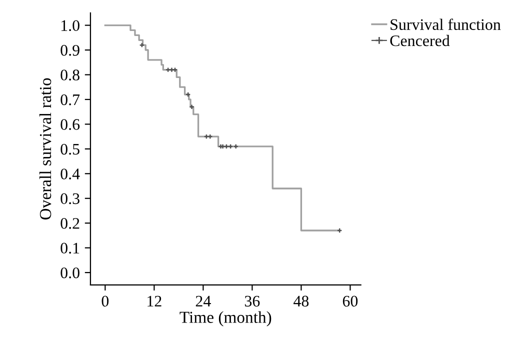 This screenshot has height=340, width=514. I want to click on y-tick-label: 0.5, so click(70, 149).